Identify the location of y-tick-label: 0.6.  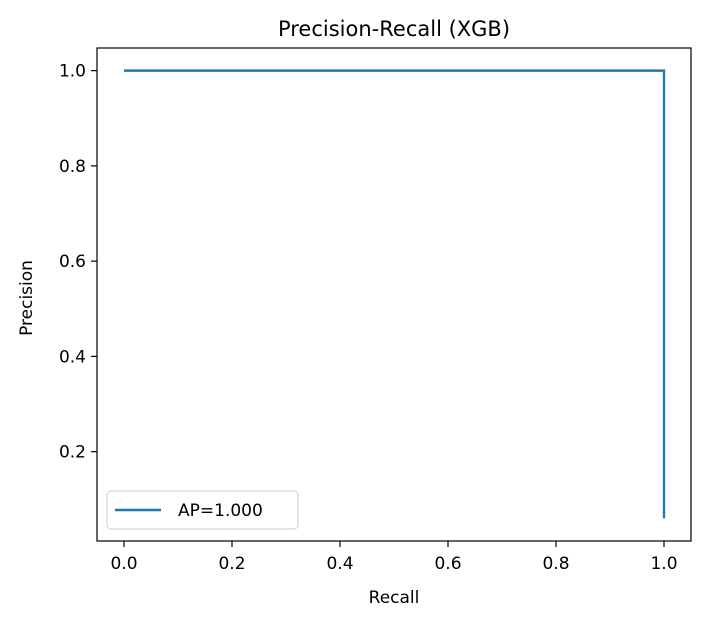
(72, 262).